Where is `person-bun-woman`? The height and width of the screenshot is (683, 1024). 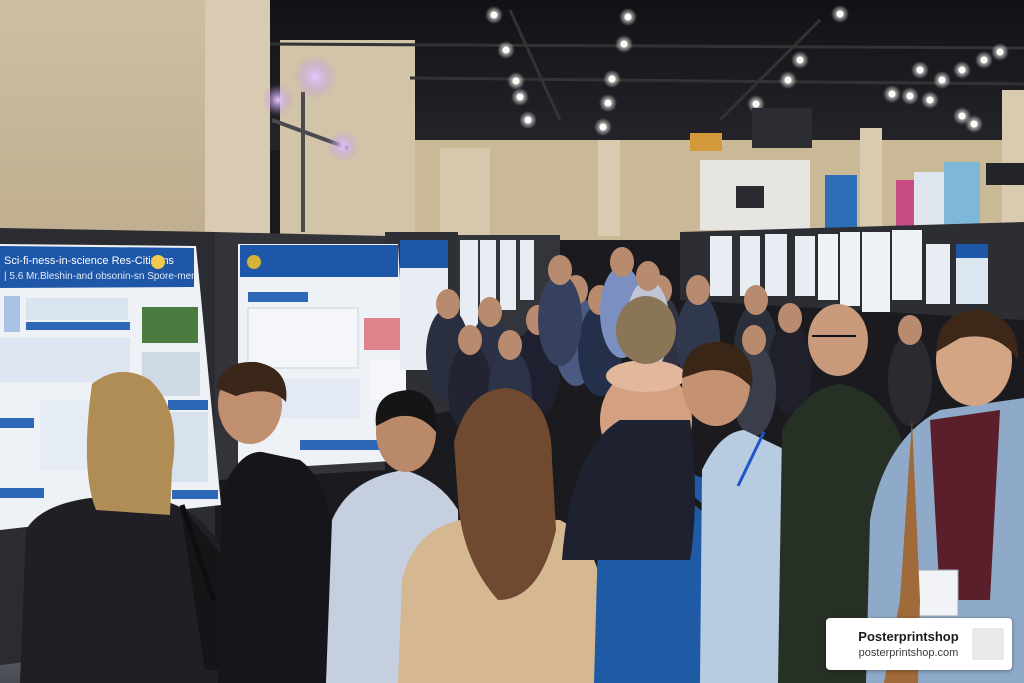 person-bun-woman is located at coordinates (628, 428).